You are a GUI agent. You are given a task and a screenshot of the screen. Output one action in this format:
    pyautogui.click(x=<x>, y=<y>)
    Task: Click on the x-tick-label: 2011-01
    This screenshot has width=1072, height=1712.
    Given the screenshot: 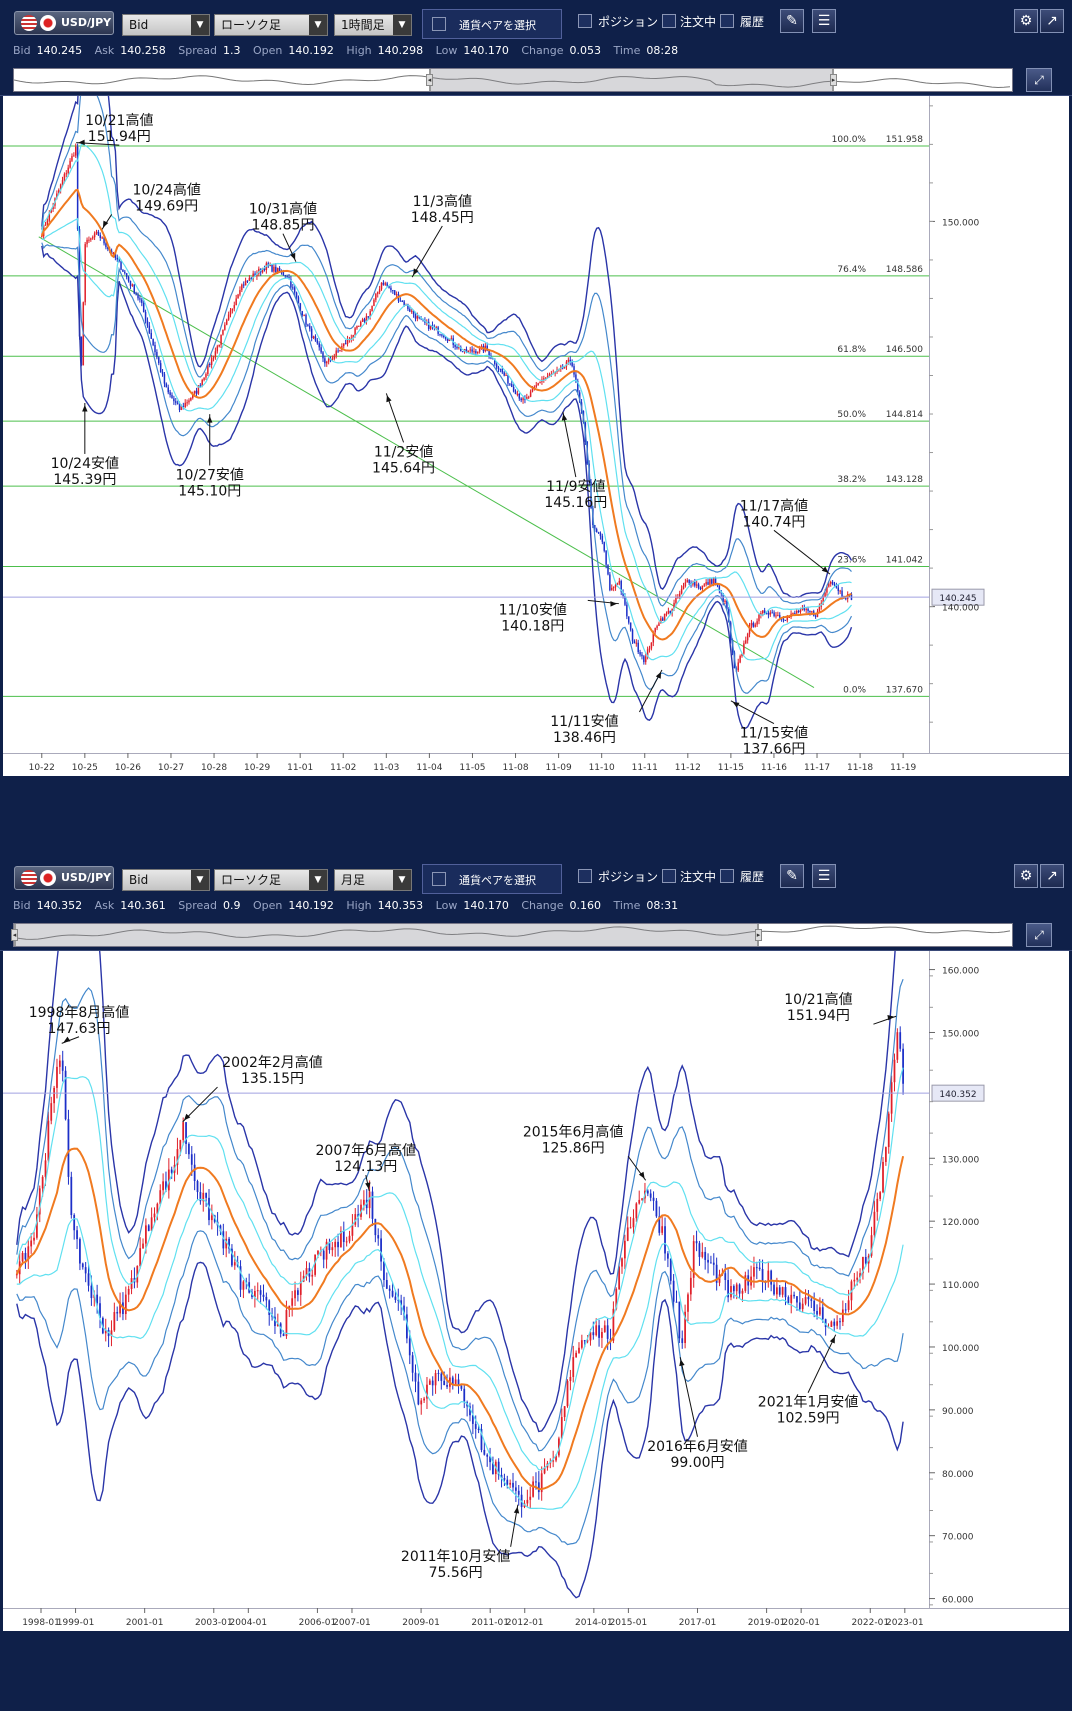 What is the action you would take?
    pyautogui.click(x=490, y=1623)
    